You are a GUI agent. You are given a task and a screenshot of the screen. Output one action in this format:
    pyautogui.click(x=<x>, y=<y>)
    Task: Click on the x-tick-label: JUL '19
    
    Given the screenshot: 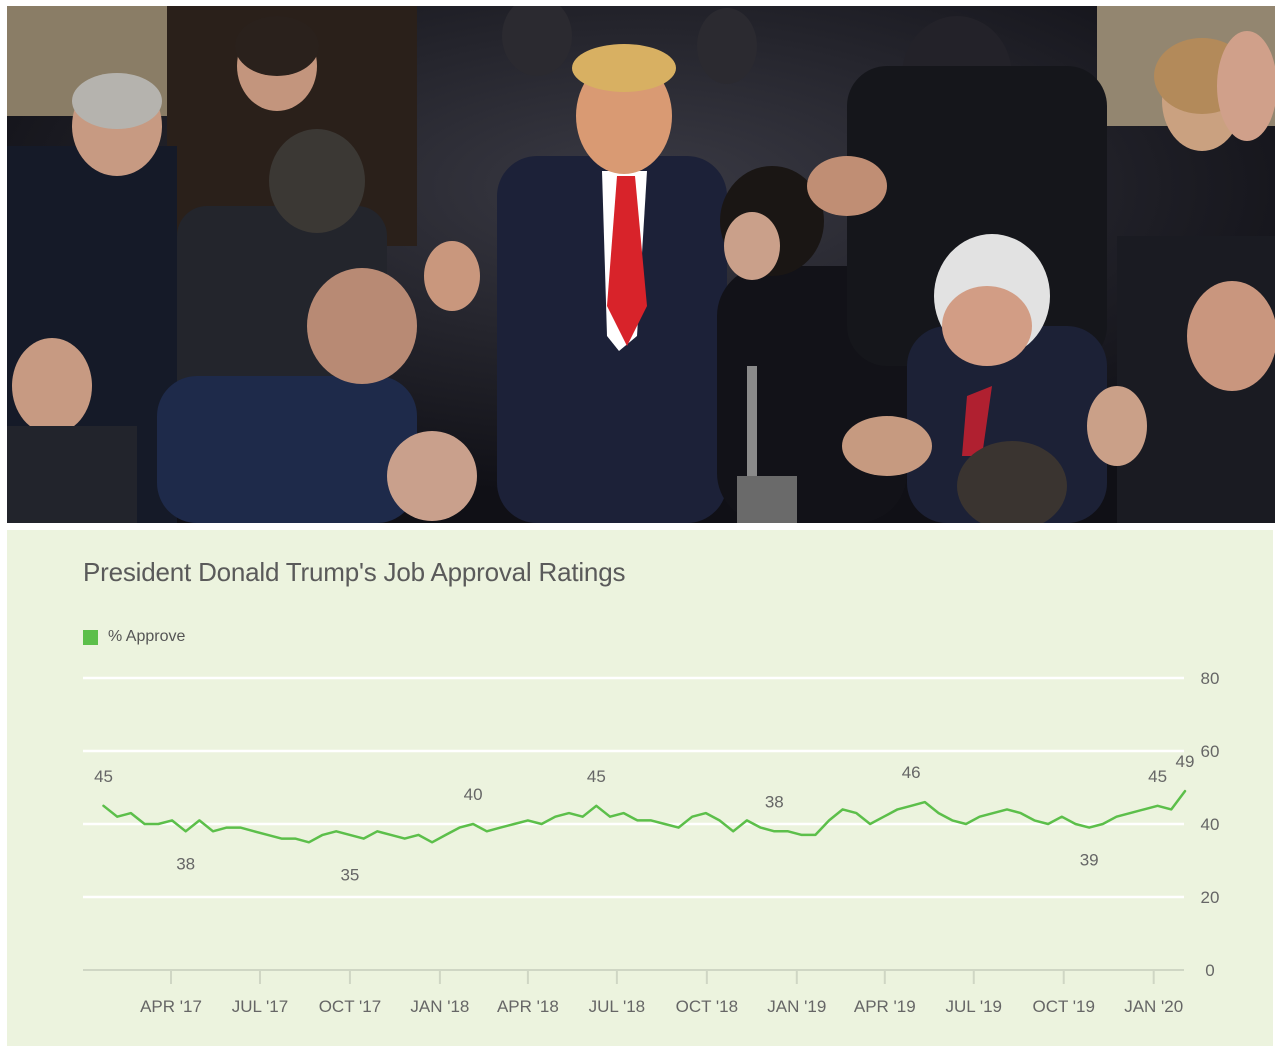 What is the action you would take?
    pyautogui.click(x=974, y=1006)
    